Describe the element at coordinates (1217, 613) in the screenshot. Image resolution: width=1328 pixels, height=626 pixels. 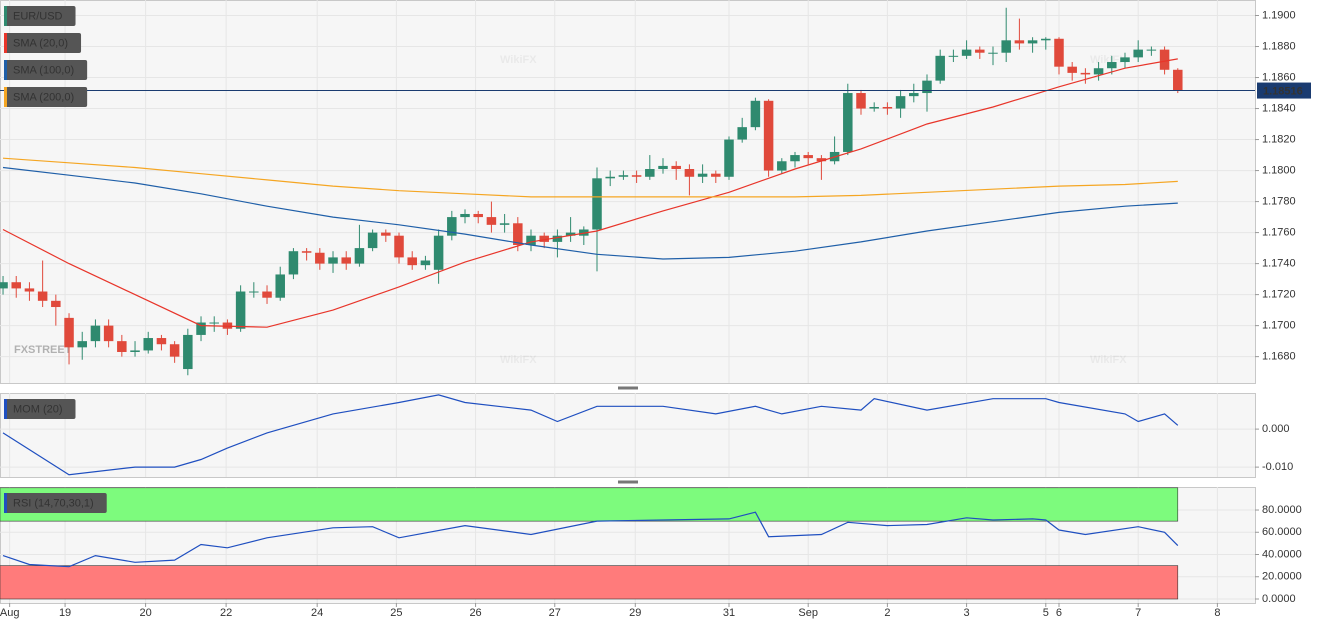
I see `x-tick-label: 8` at that location.